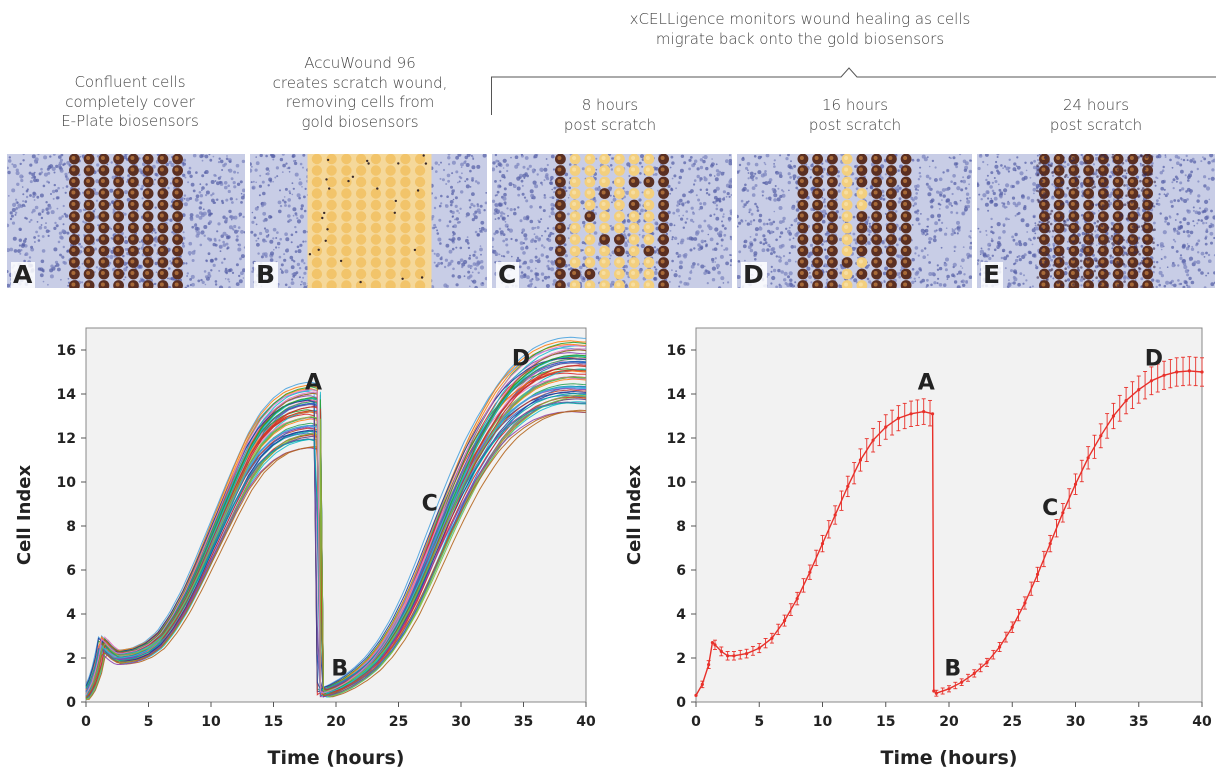  What do you see at coordinates (754, 275) in the screenshot?
I see `panel-label: D` at bounding box center [754, 275].